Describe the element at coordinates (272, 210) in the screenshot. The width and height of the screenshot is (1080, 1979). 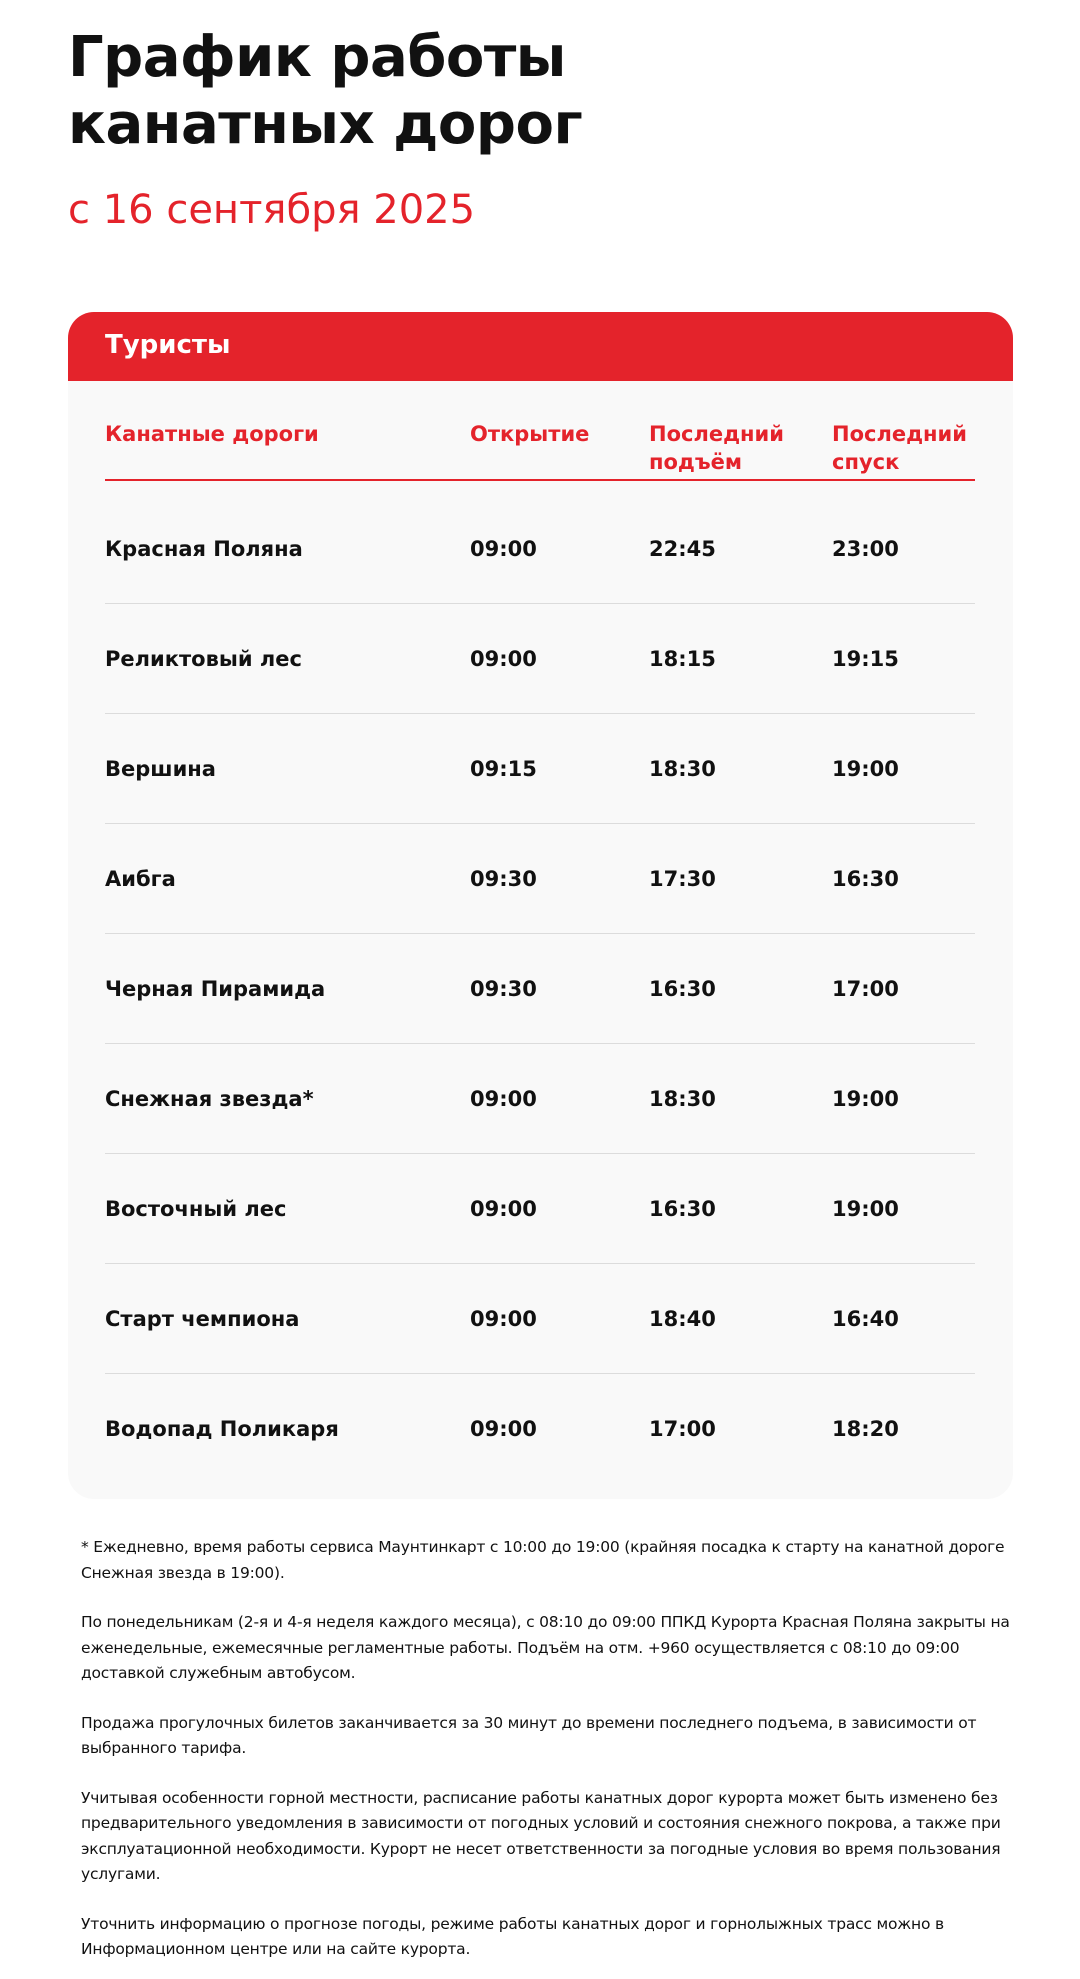
I see `schedule-date: с 16 сентября 2025` at that location.